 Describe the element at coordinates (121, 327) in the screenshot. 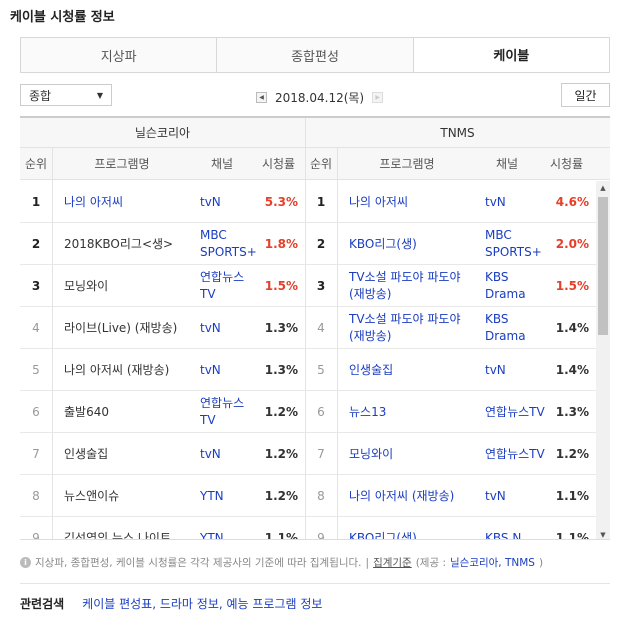

I see `program-link: 라이브(Live) (재방송)` at that location.